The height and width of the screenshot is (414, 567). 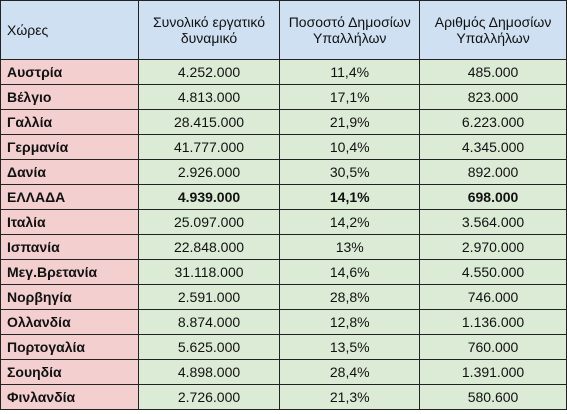 I want to click on count-cell: 3.564.000, so click(x=493, y=222).